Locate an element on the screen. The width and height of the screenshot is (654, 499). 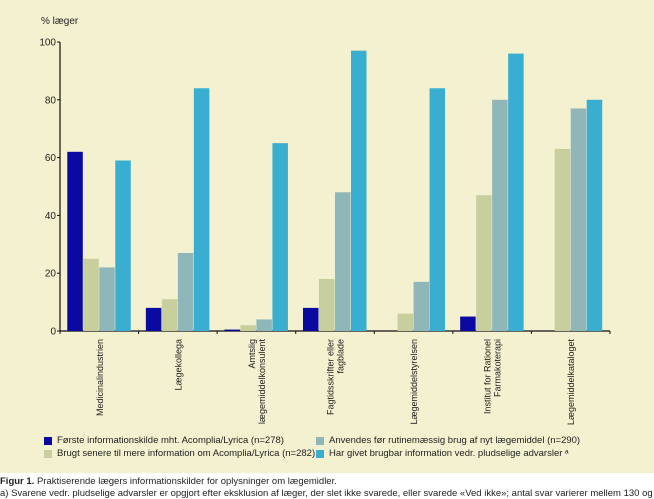
x-tick-label: Medicinalindustrien is located at coordinates (100, 377).